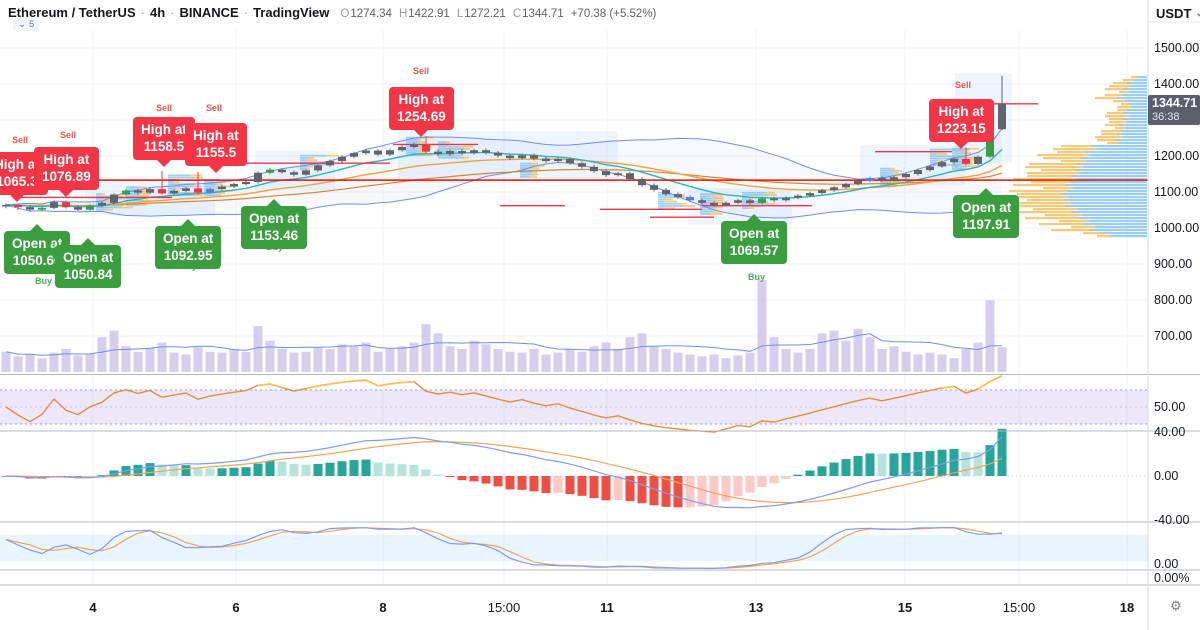 The width and height of the screenshot is (1200, 630). Describe the element at coordinates (188, 244) in the screenshot. I see `buy-signal-bubble: Open at 1092.95` at that location.